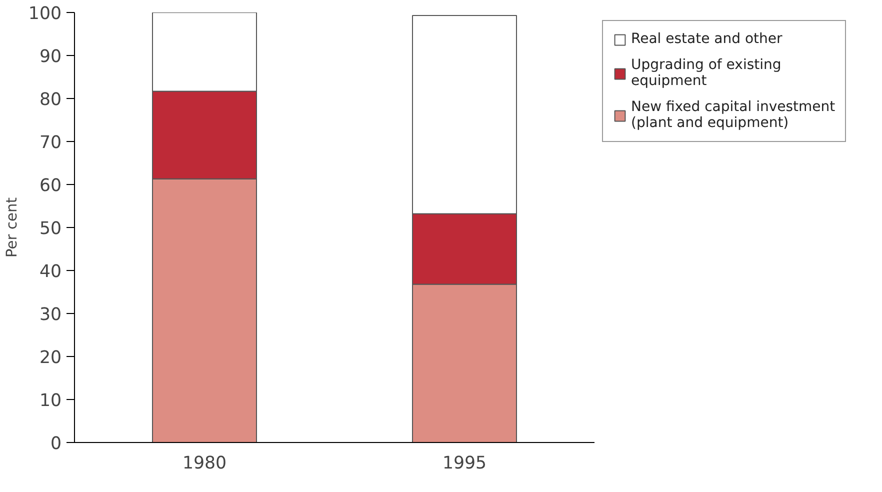 This screenshot has height=492, width=882. I want to click on y-tick-label: 60, so click(50, 186).